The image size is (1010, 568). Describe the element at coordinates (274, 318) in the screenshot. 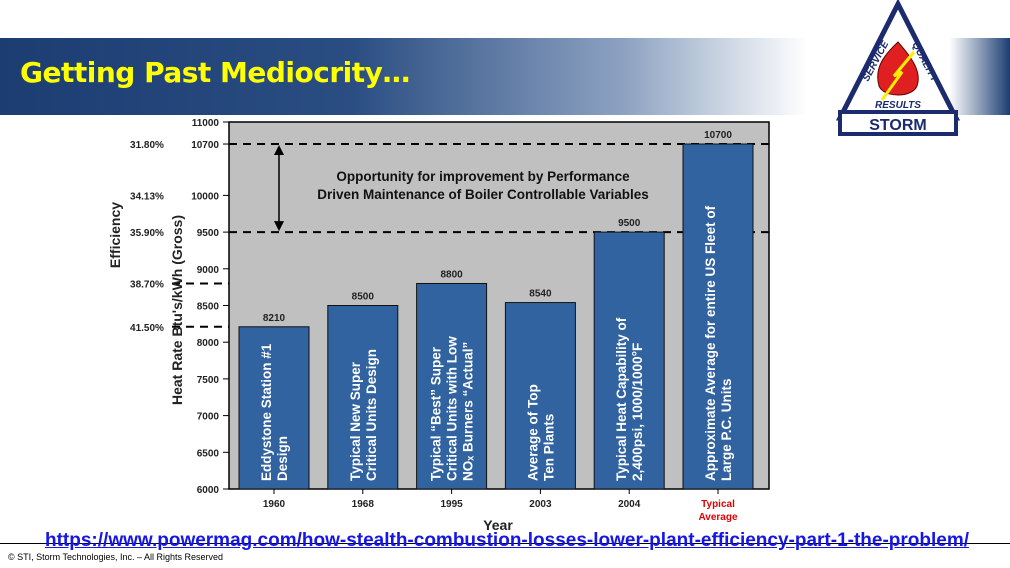

I see `bar-value-label: 8210` at that location.